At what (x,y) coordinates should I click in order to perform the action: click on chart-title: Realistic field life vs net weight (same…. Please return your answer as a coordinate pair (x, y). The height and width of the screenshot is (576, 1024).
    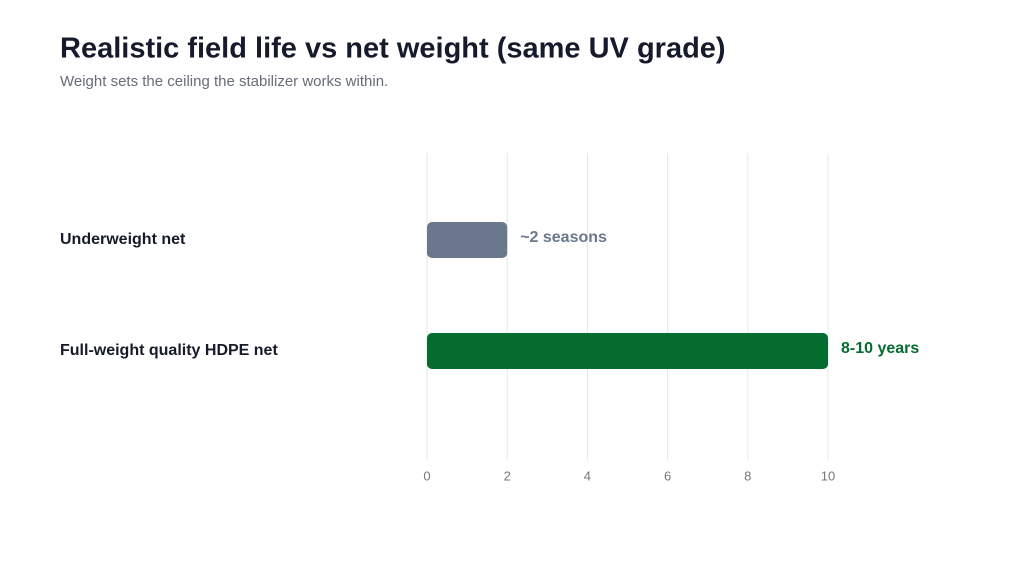
    Looking at the image, I should click on (393, 49).